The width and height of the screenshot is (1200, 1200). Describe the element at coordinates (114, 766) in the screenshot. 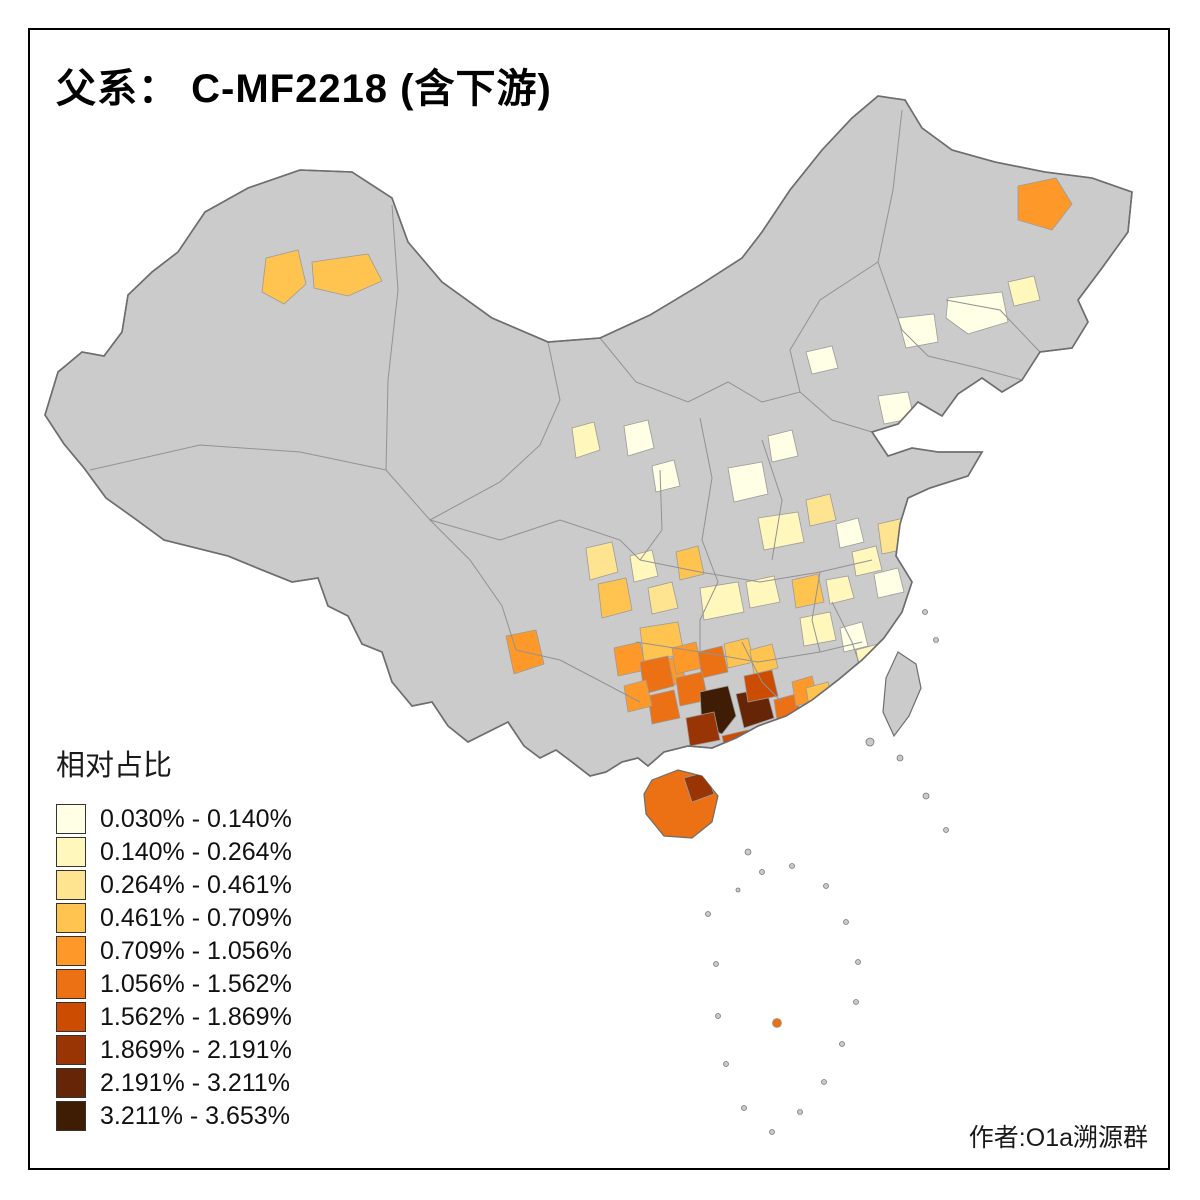

I see `legend-title: 相对占比` at that location.